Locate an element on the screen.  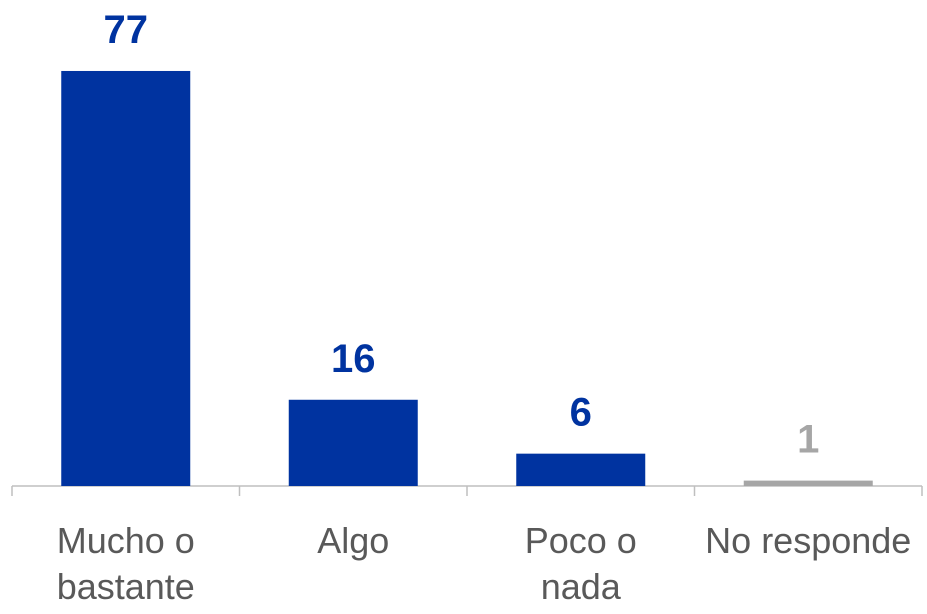
value-label: 77 is located at coordinates (126, 30).